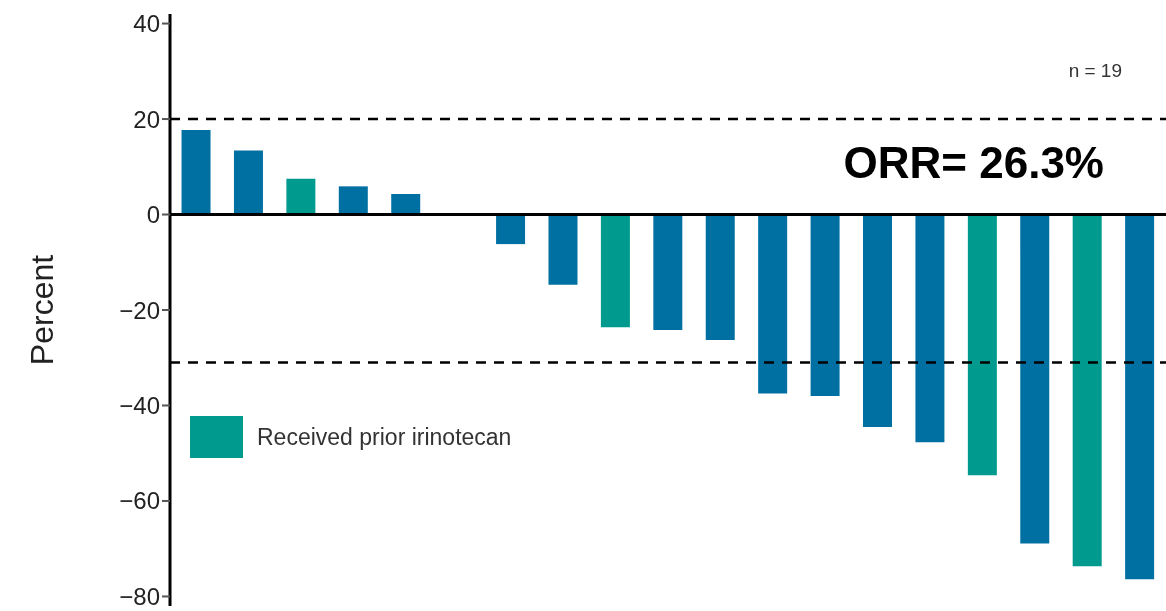 The height and width of the screenshot is (611, 1166). What do you see at coordinates (384, 437) in the screenshot?
I see `legend-label: Received prior irinotecan` at bounding box center [384, 437].